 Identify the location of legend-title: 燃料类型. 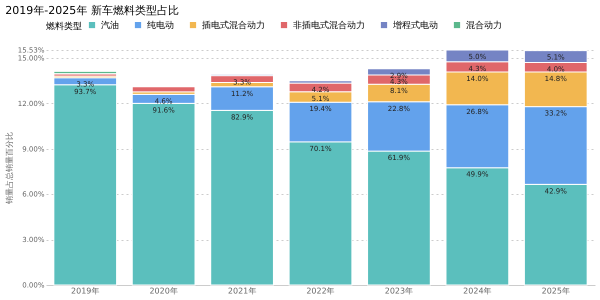
(64, 26).